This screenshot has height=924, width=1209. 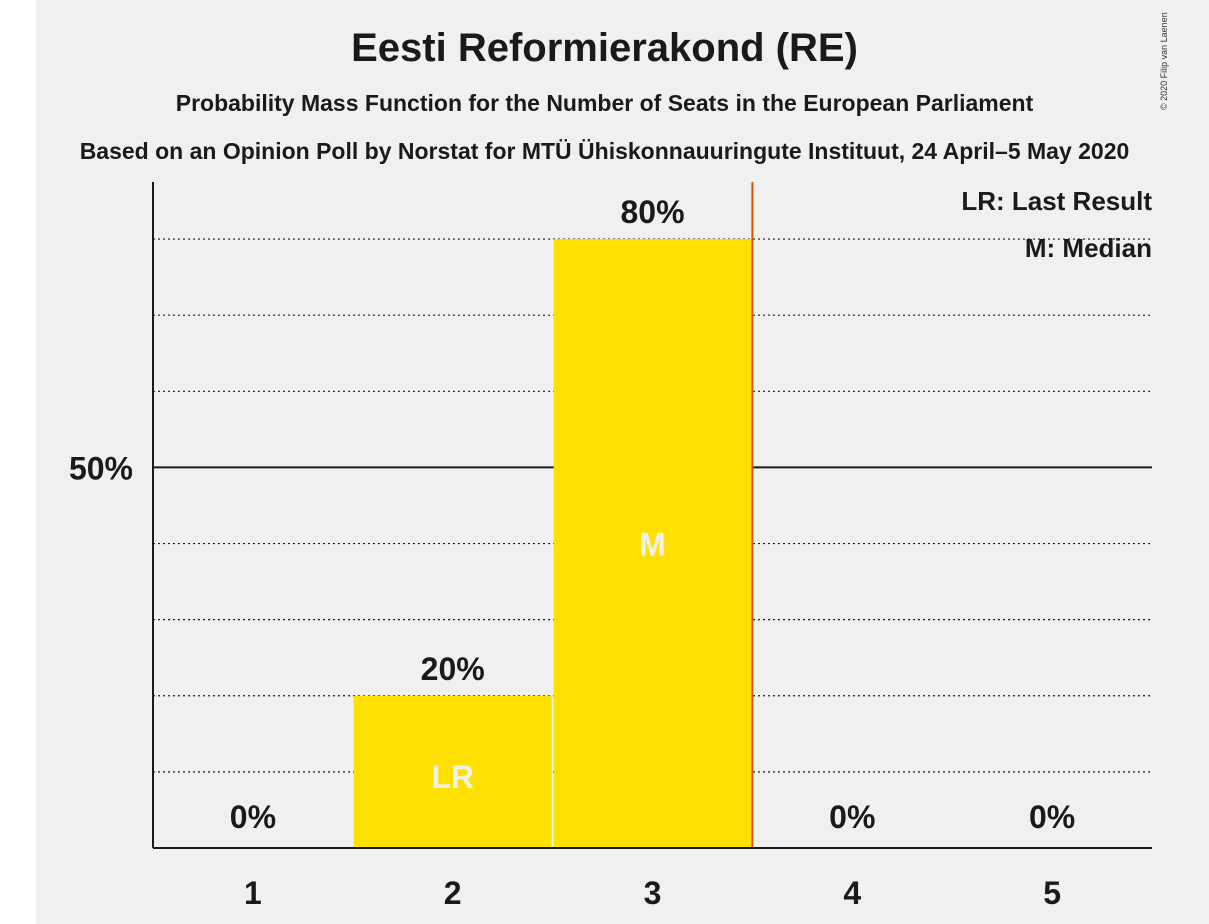 What do you see at coordinates (653, 893) in the screenshot?
I see `x-tick-label: 3` at bounding box center [653, 893].